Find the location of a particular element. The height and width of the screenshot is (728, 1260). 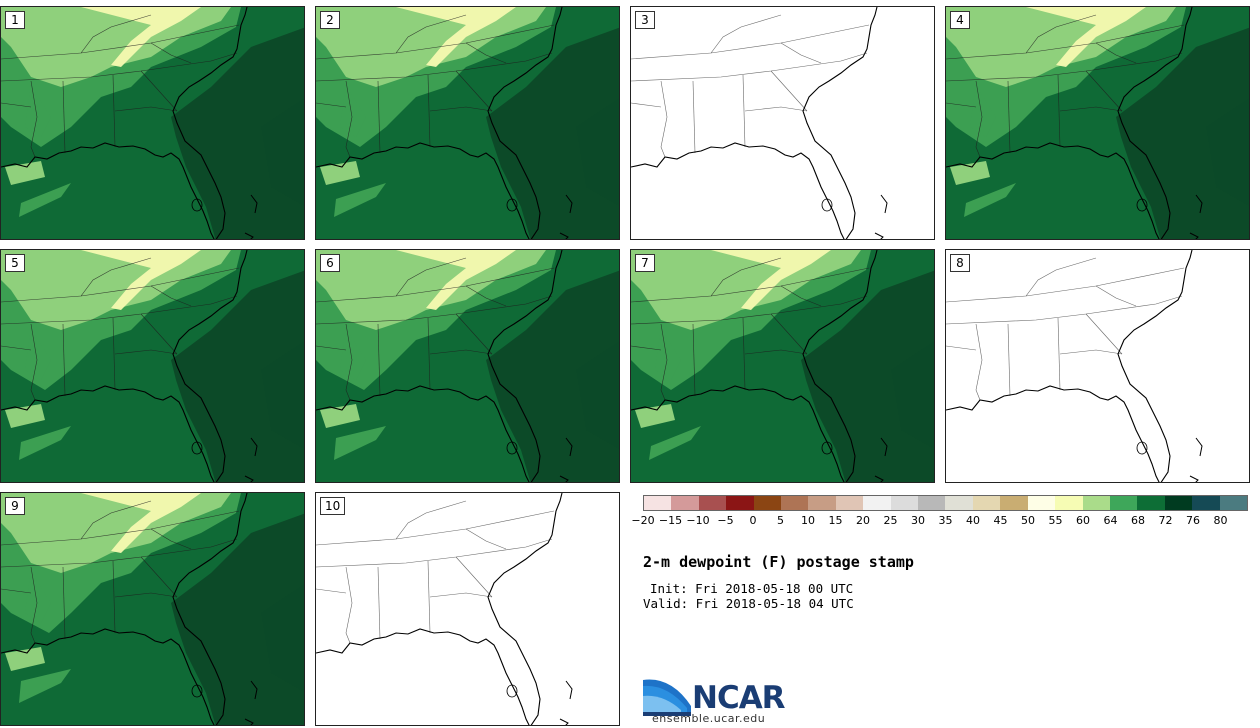

map-panel-4: 4 is located at coordinates (1097, 123).